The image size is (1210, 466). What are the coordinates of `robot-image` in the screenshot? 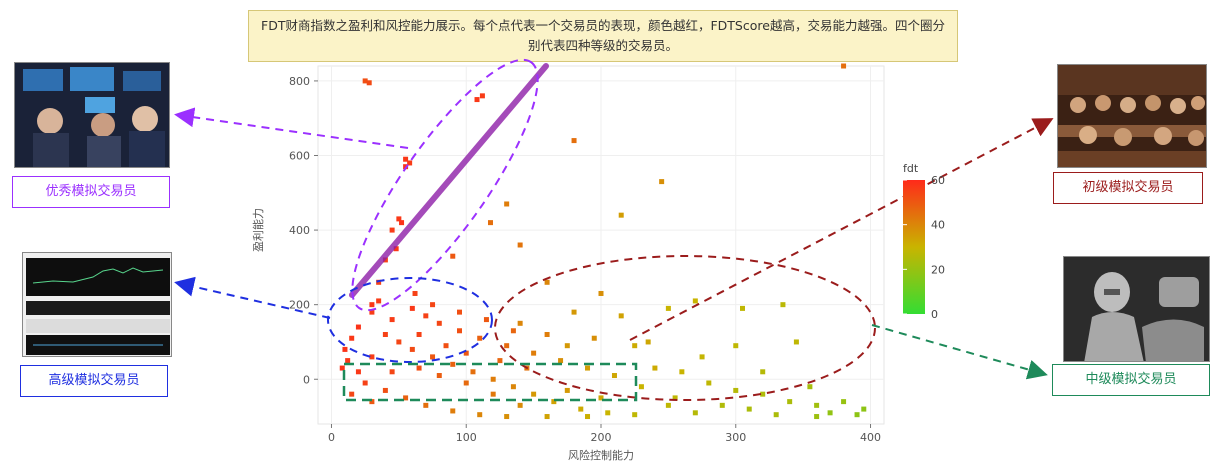 It's located at (1136, 309).